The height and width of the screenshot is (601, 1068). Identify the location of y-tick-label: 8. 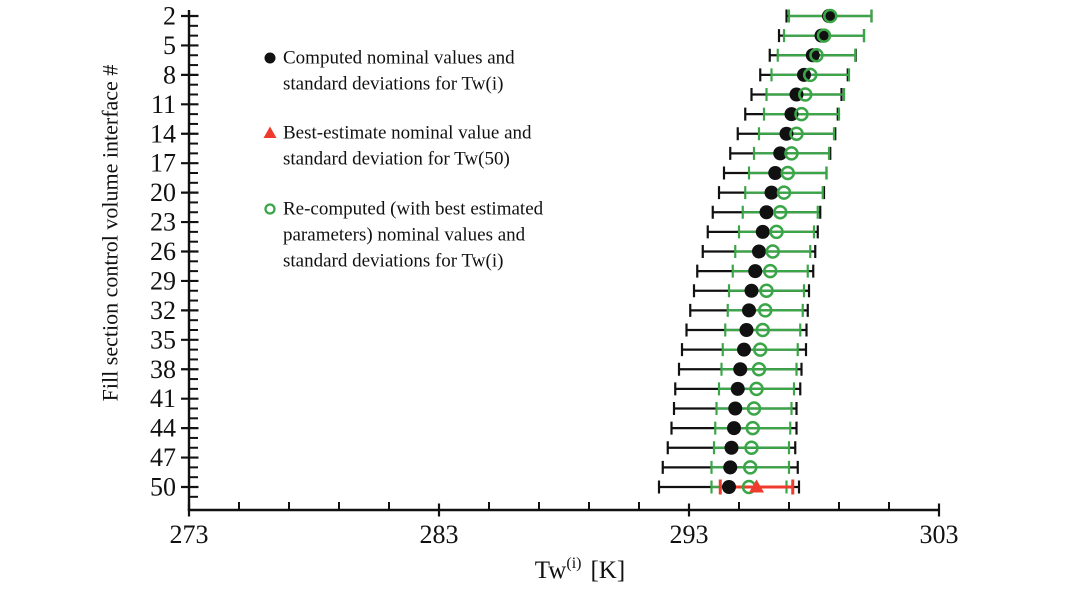
(169, 74).